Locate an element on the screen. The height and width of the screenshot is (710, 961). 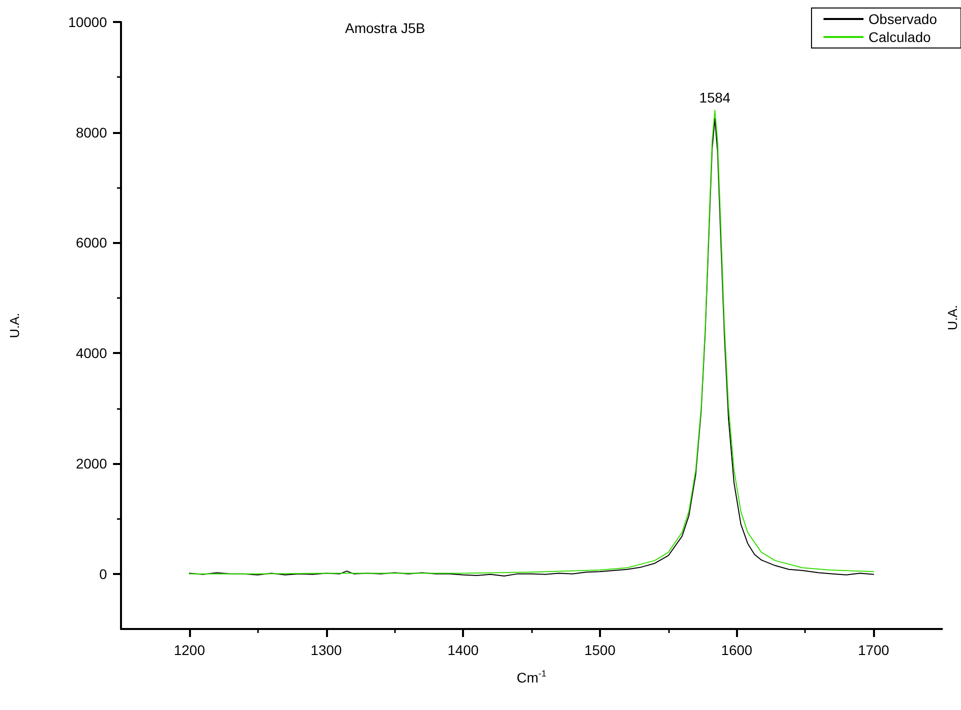
y-tick-label: 6000 is located at coordinates (92, 242).